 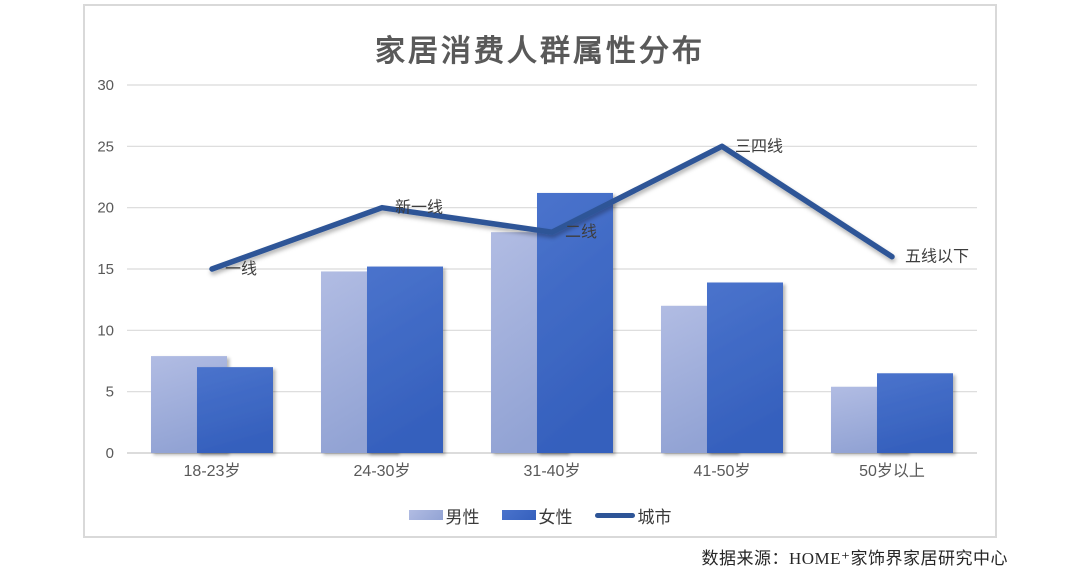 I want to click on line-point-label: 二线, so click(x=581, y=232).